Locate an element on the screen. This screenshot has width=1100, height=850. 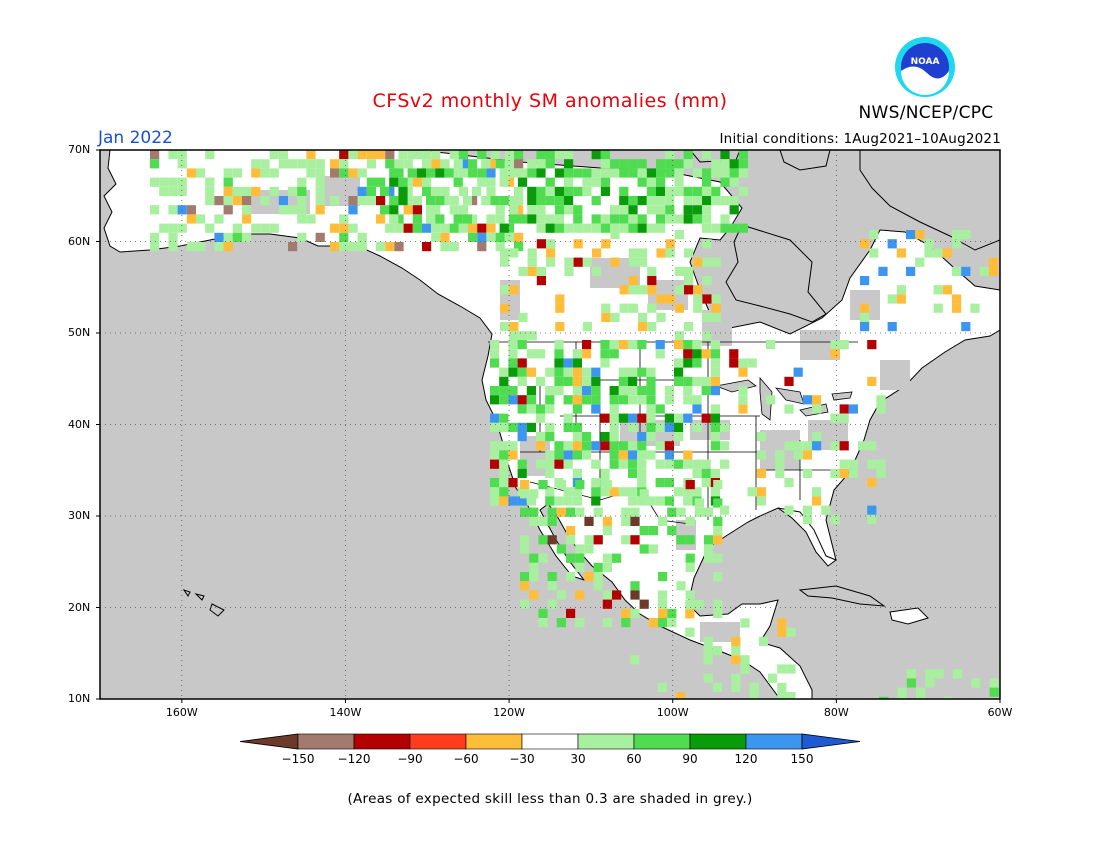
chart-title: CFSv2 monthly SM anomalies (mm) is located at coordinates (550, 101).